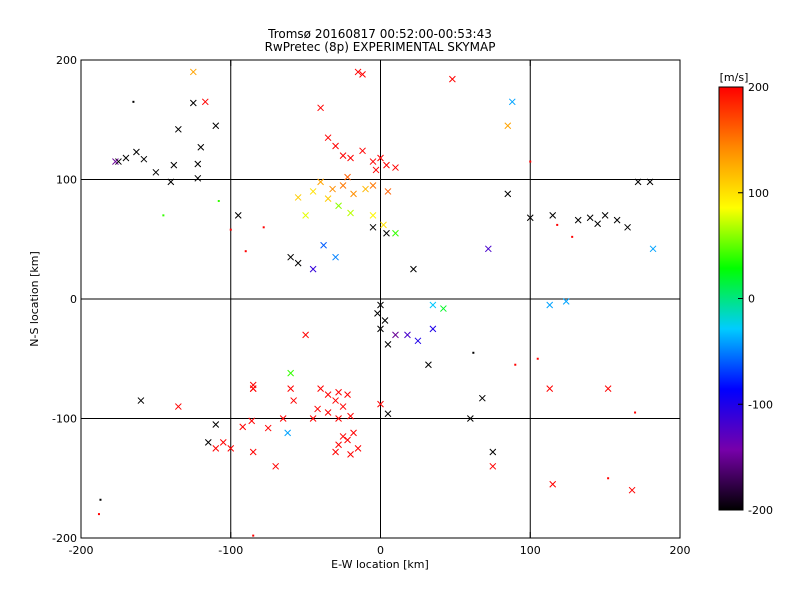 The height and width of the screenshot is (600, 800). What do you see at coordinates (751, 299) in the screenshot?
I see `colorbar-tick-label: 0` at bounding box center [751, 299].